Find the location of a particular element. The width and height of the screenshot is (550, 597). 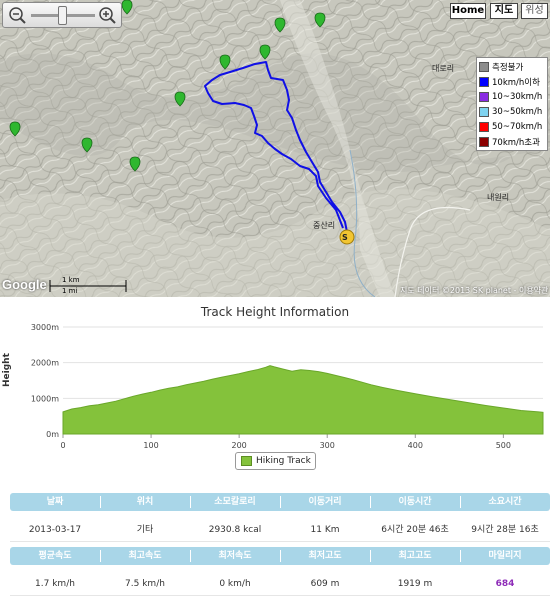

zoom-out-icon is located at coordinates (17, 15).